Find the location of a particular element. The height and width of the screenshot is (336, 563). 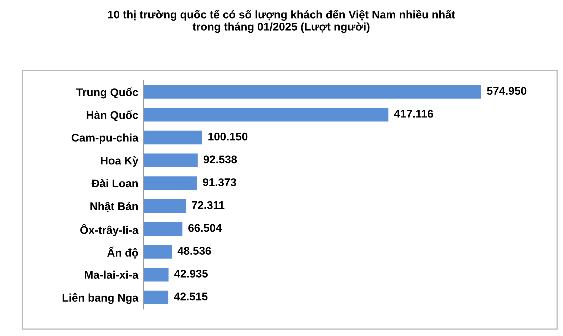

data-label: 72.311 is located at coordinates (208, 205).